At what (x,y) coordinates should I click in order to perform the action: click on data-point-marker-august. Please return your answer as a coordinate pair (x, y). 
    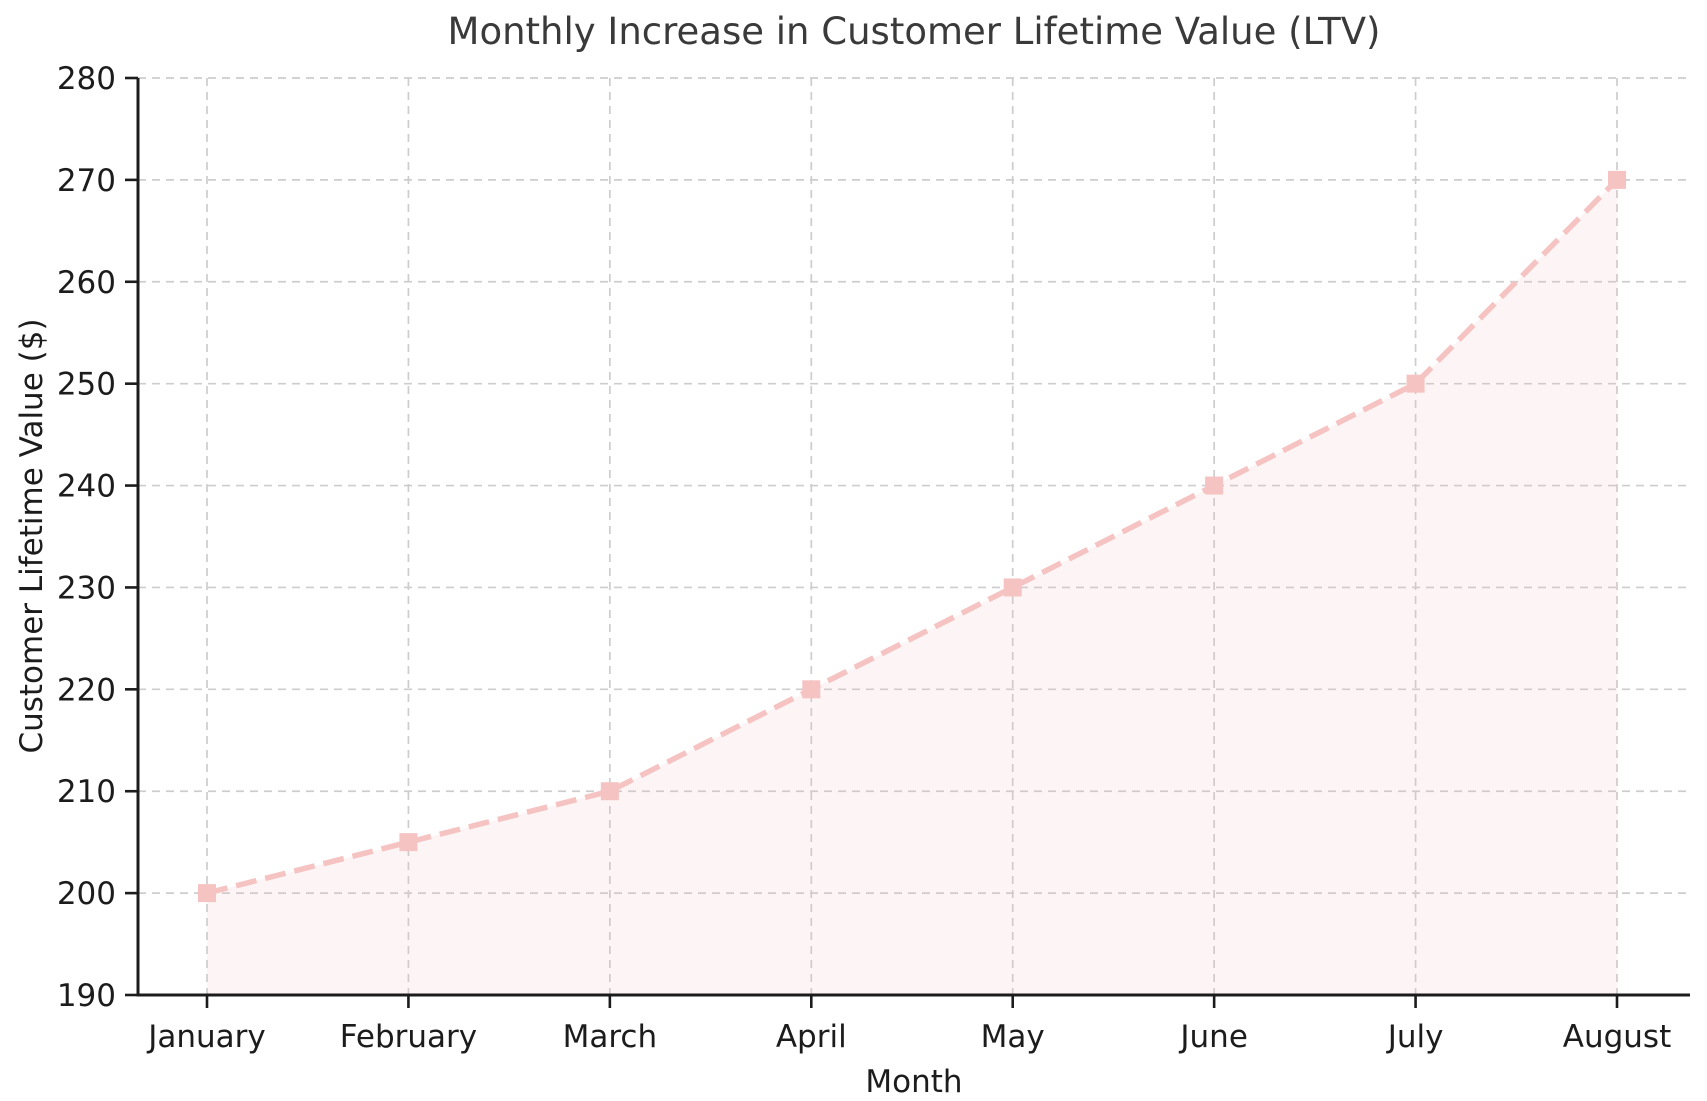
    Looking at the image, I should click on (1617, 179).